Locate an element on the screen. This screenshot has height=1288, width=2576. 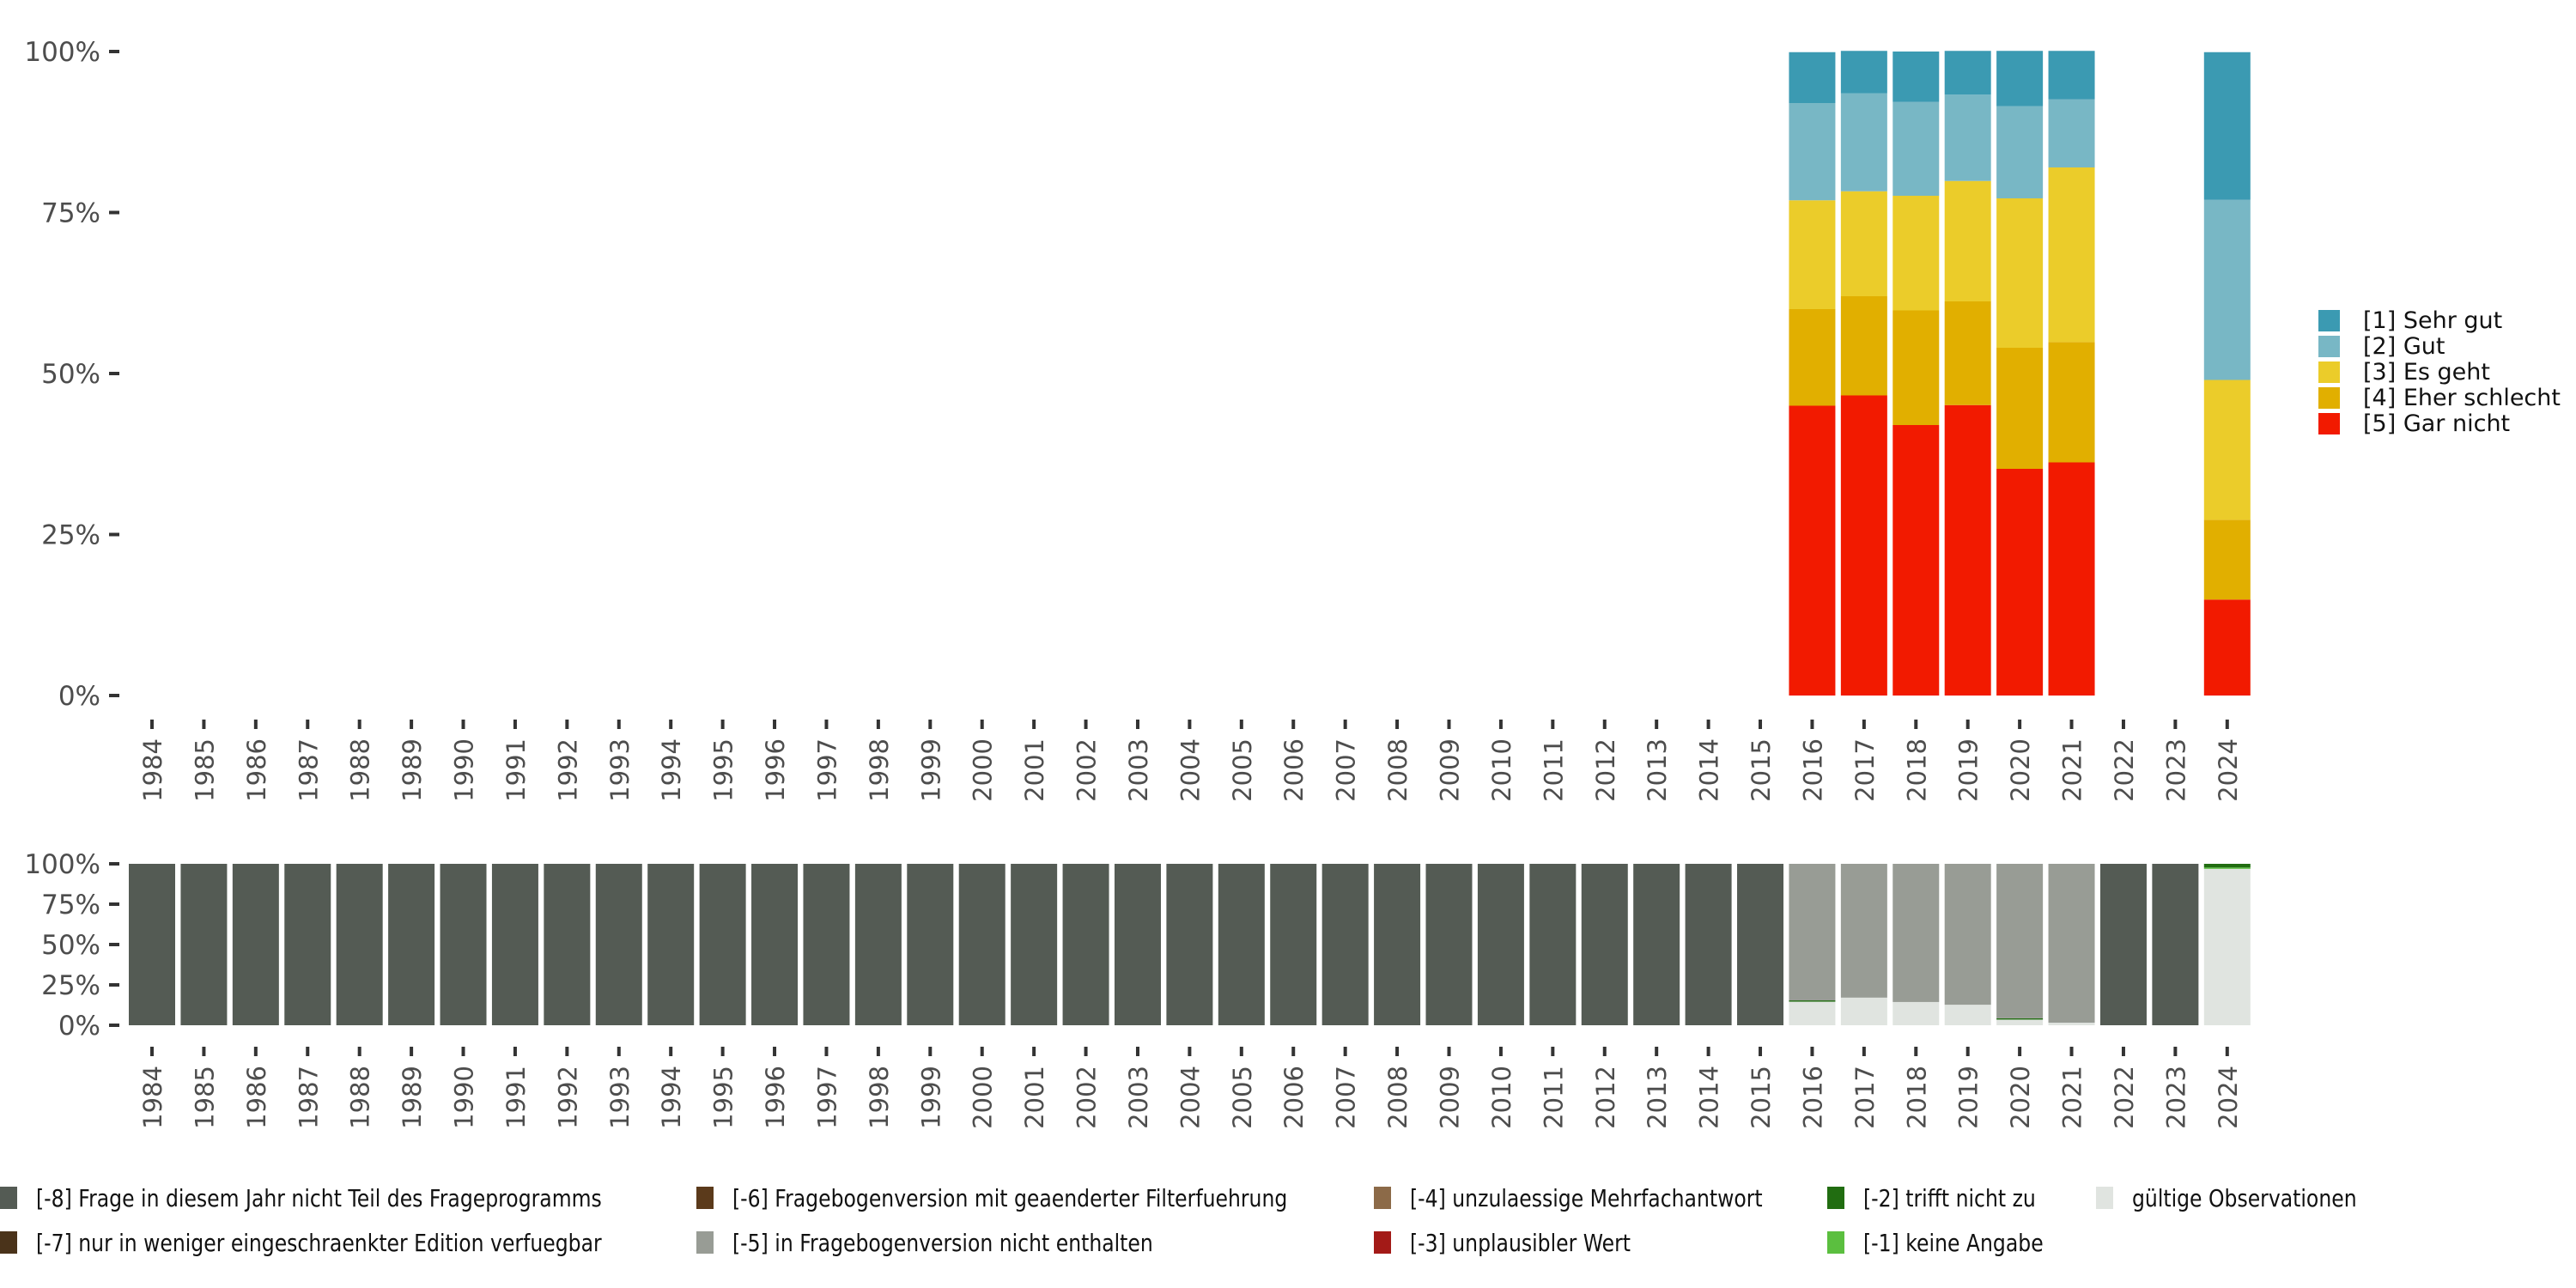
y-tick-label: 100% is located at coordinates (62, 52).